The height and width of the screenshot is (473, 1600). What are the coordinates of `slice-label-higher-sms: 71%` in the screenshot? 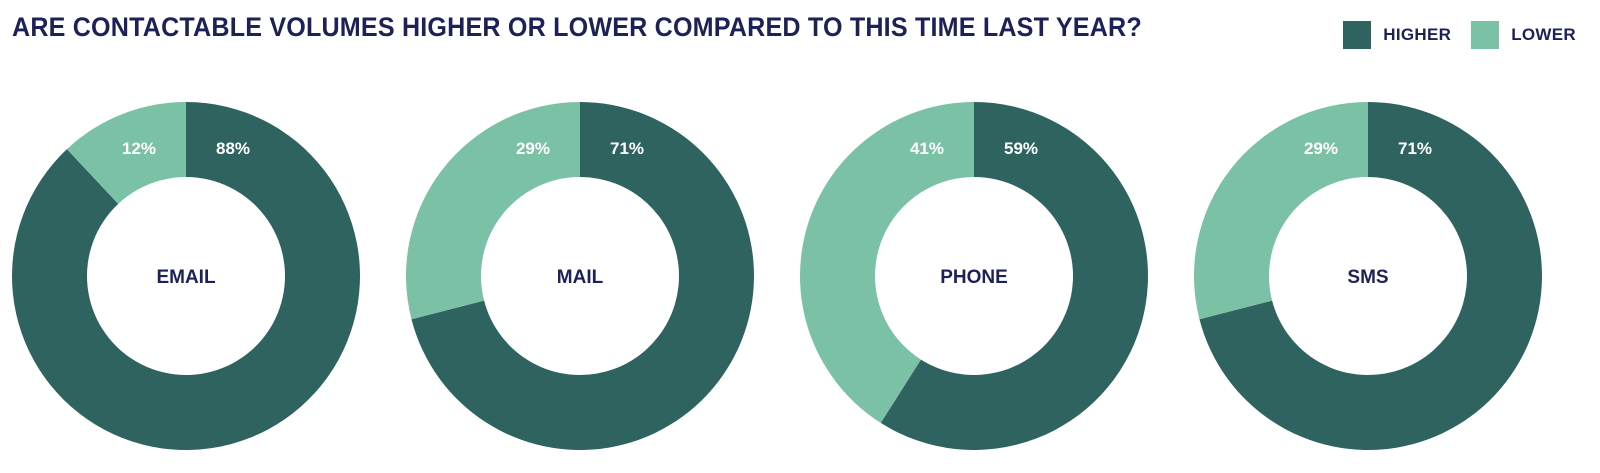 It's located at (1415, 148).